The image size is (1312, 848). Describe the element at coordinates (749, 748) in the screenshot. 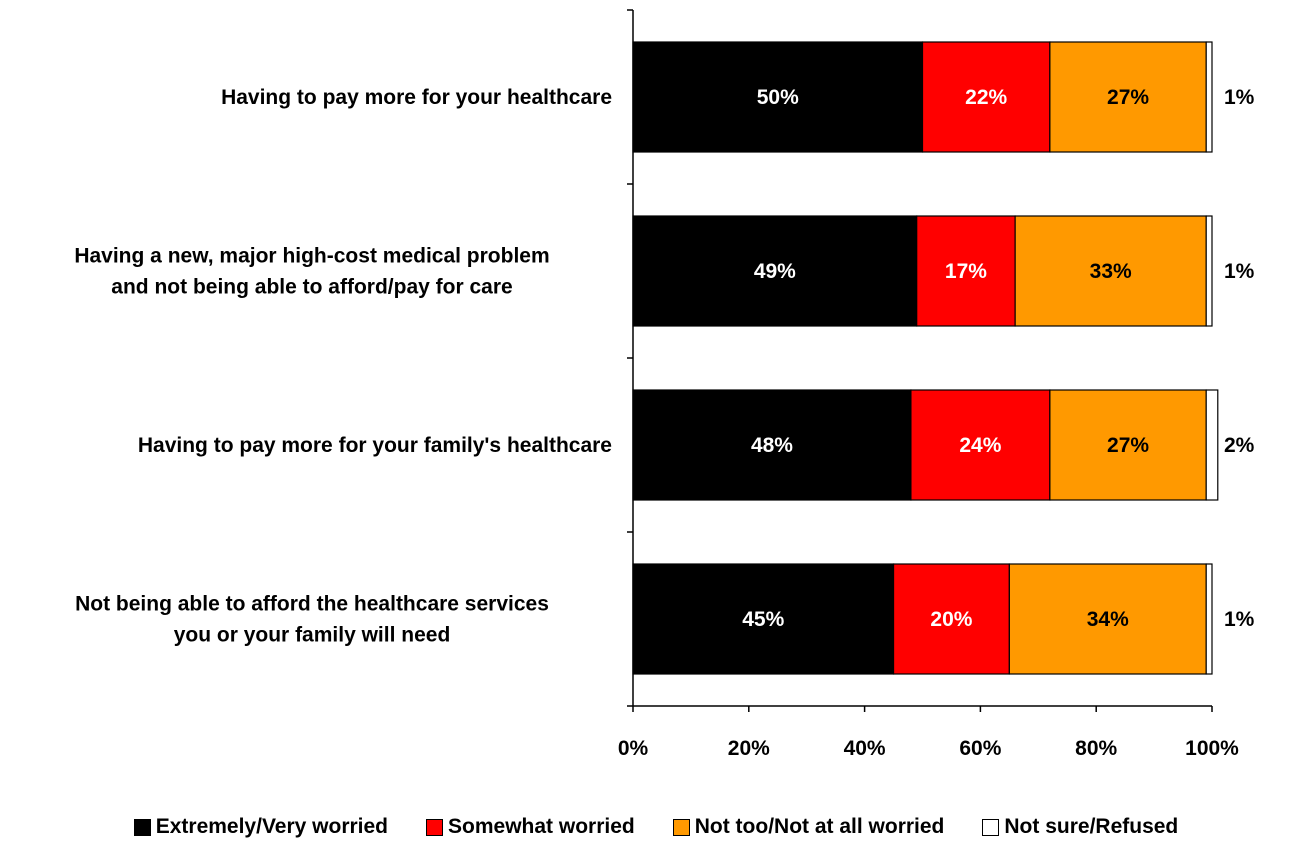

I see `x-tick-label: 20%` at that location.